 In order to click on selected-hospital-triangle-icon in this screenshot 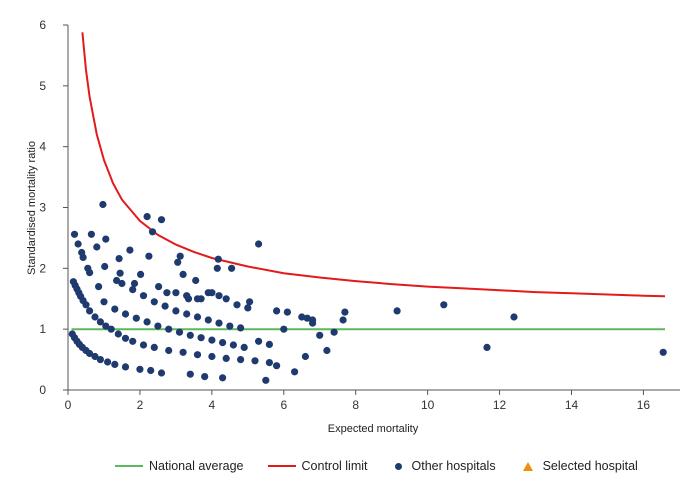, I will do `click(527, 466)`.